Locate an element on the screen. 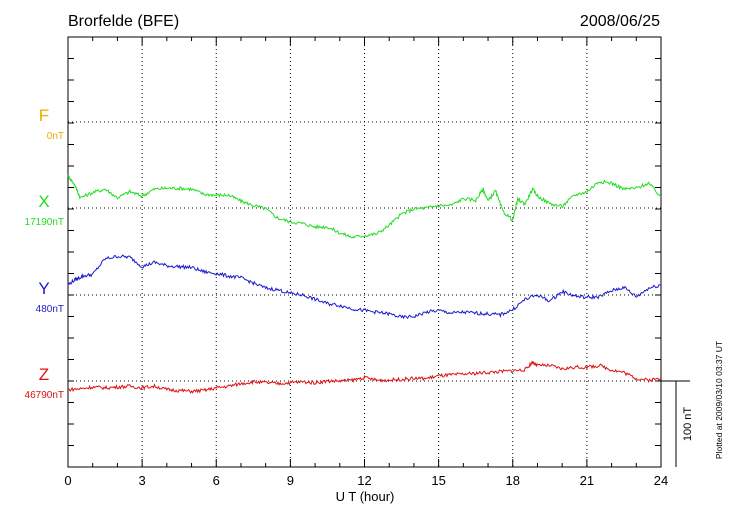  x-tick-label: 15 is located at coordinates (438, 480).